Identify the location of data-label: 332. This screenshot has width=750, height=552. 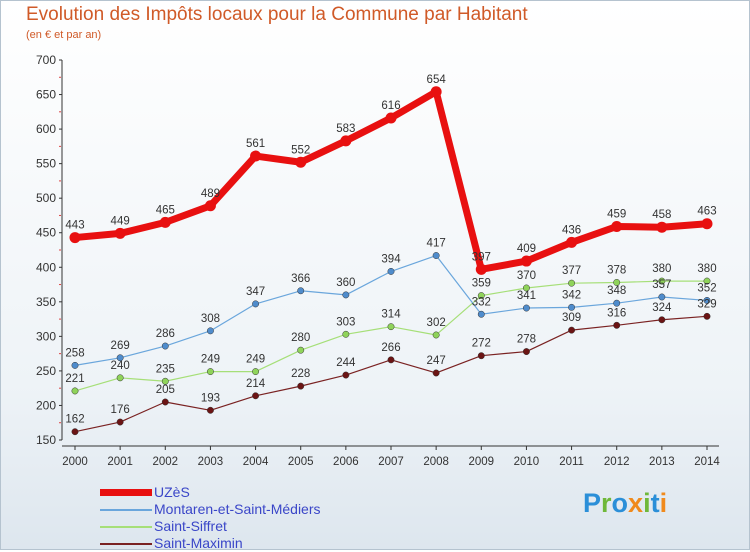
(481, 302).